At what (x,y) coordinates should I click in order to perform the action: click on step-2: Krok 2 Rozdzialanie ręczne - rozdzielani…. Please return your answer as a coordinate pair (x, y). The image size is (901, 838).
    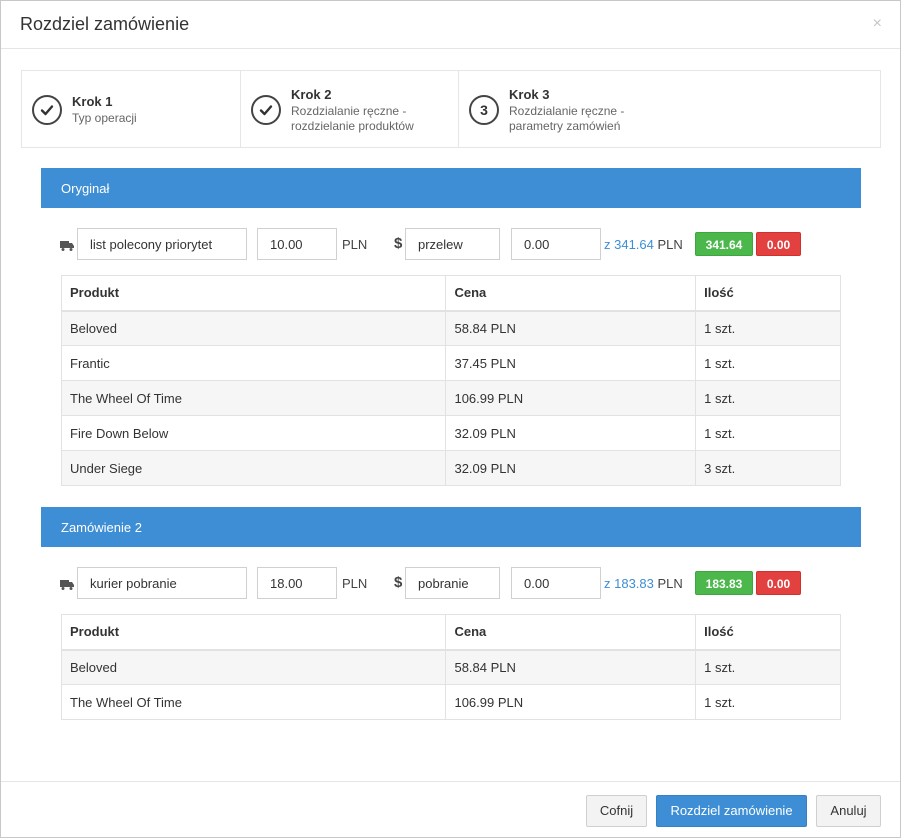
    Looking at the image, I should click on (349, 109).